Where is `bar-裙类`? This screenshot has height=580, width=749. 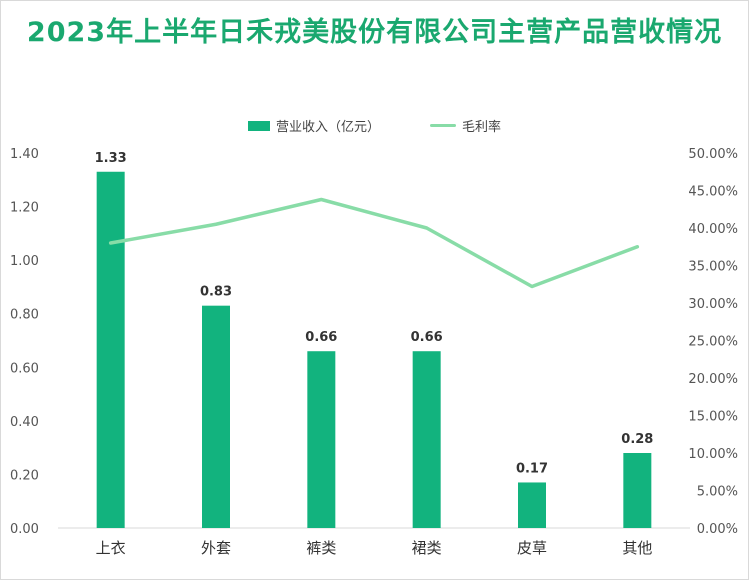
bar-裙类 is located at coordinates (426, 439).